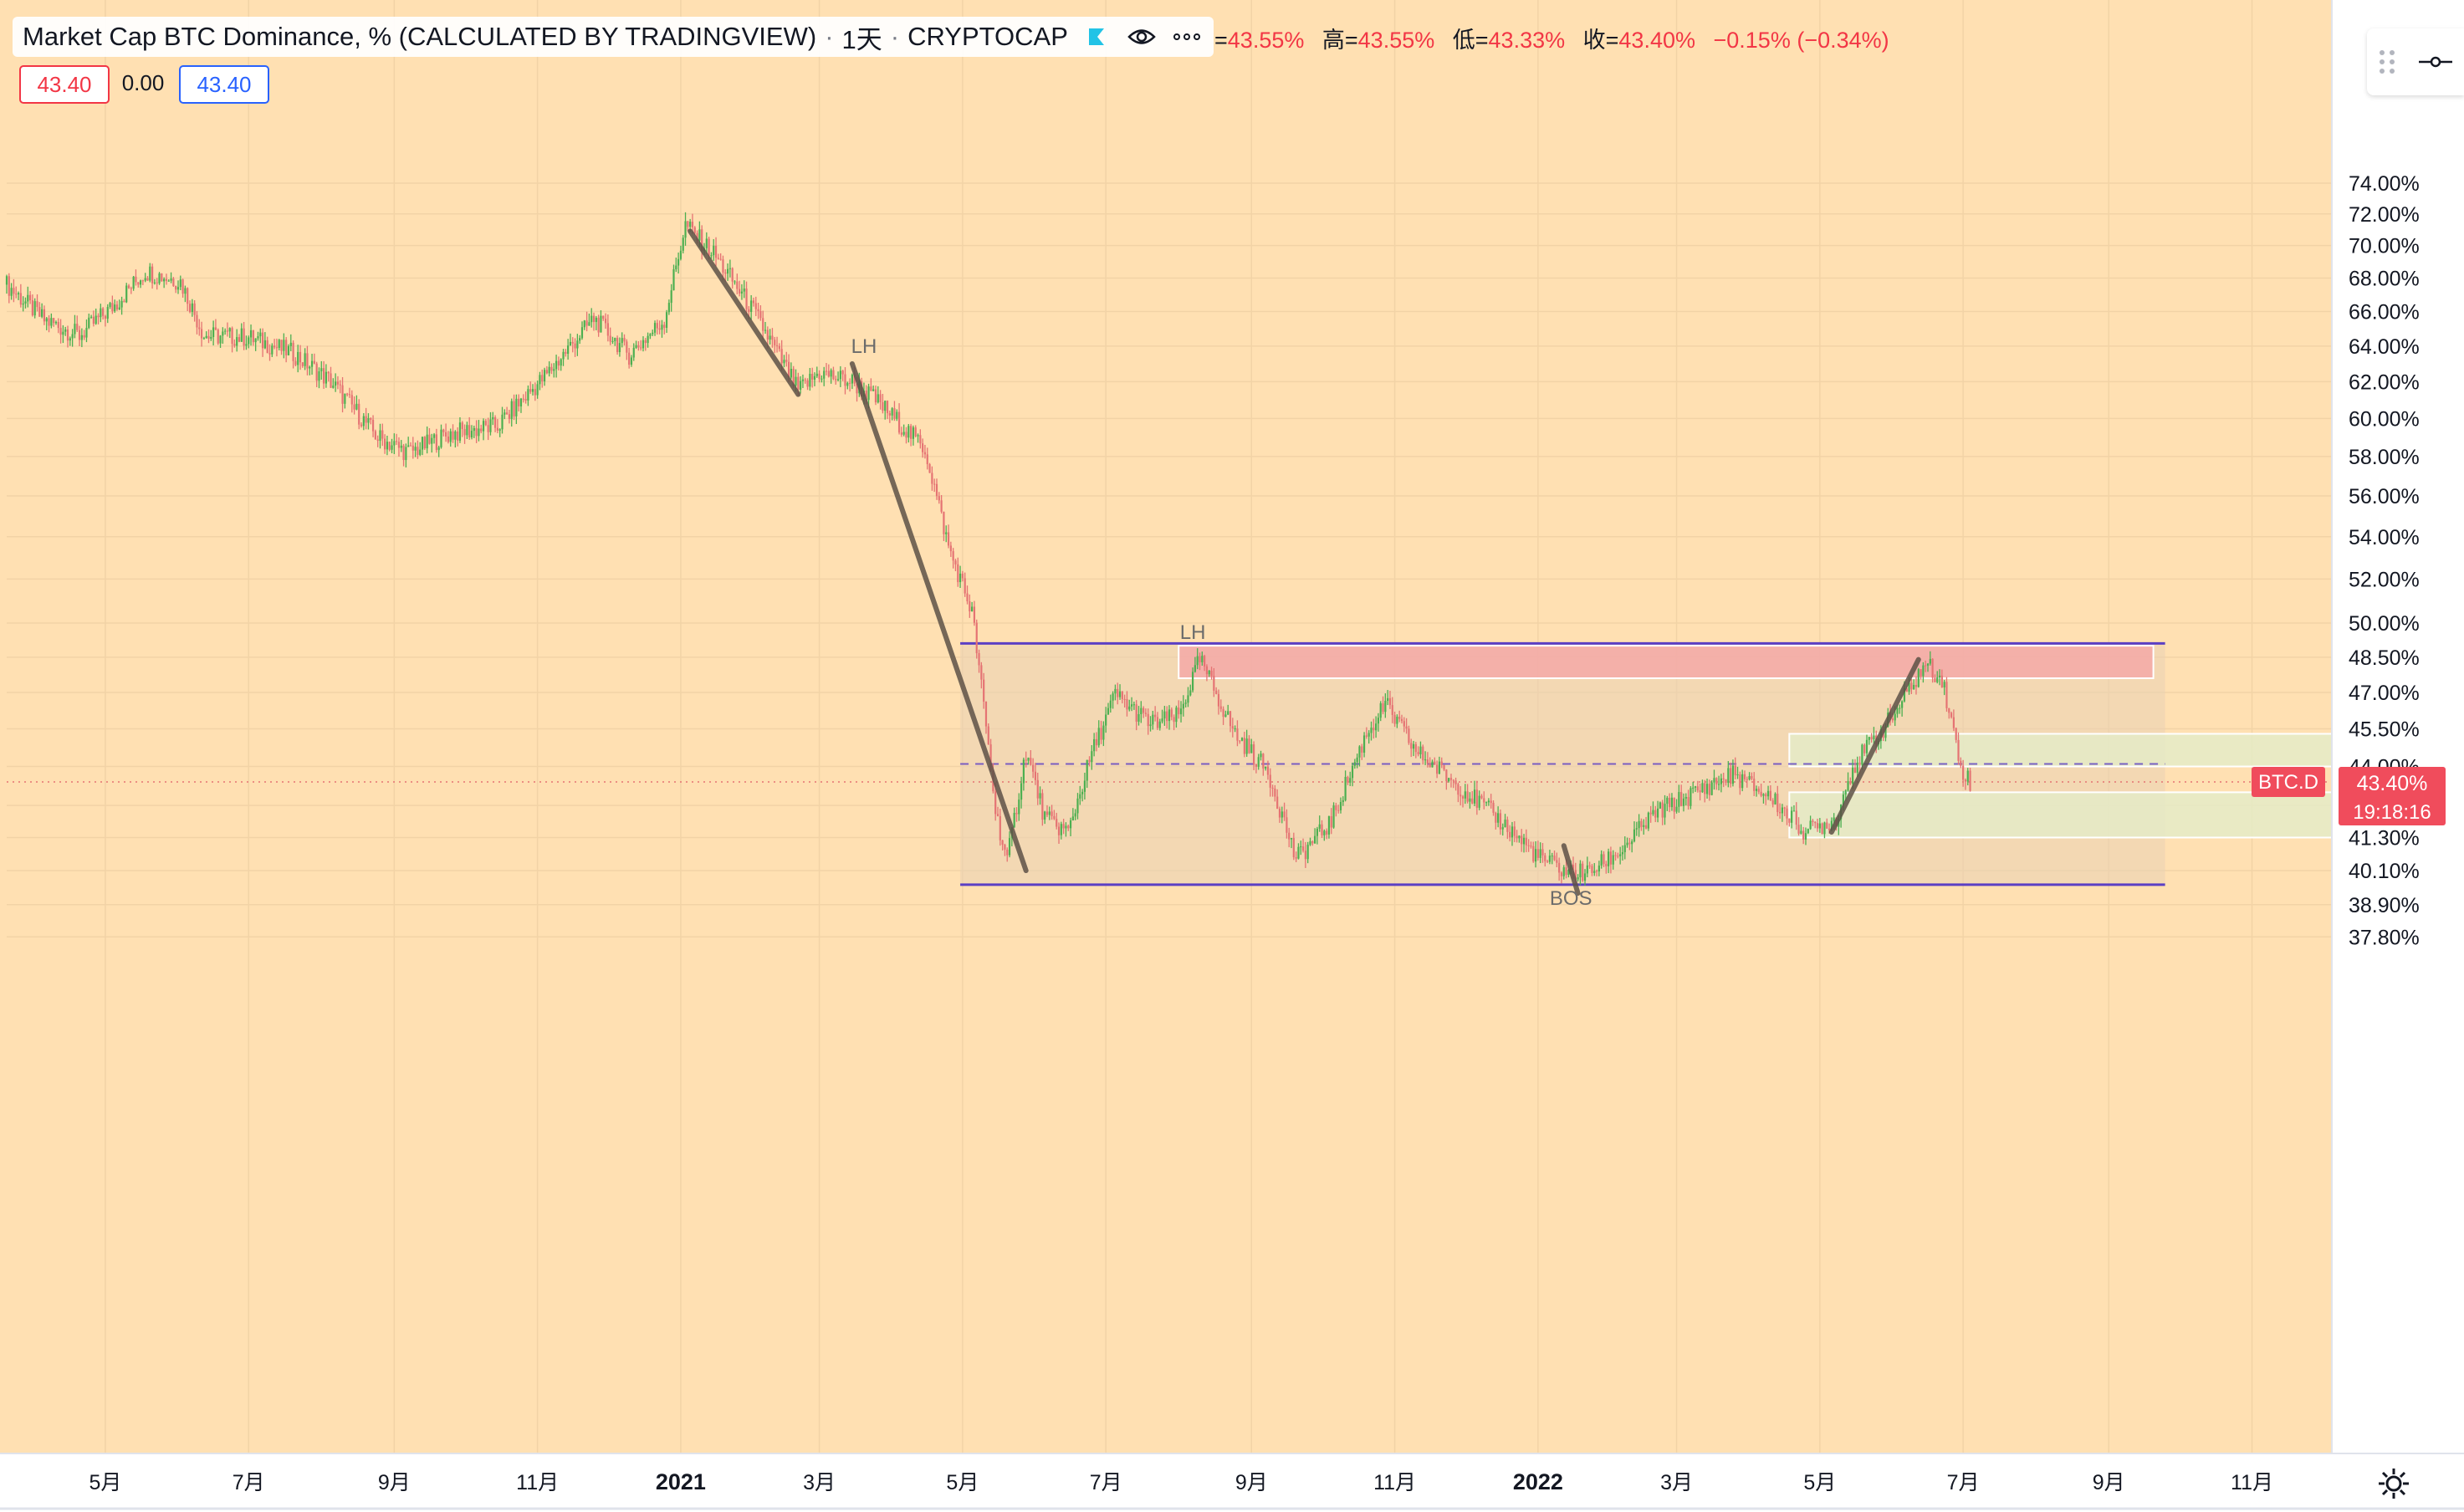  Describe the element at coordinates (2398, 756) in the screenshot. I see `price-axis` at that location.